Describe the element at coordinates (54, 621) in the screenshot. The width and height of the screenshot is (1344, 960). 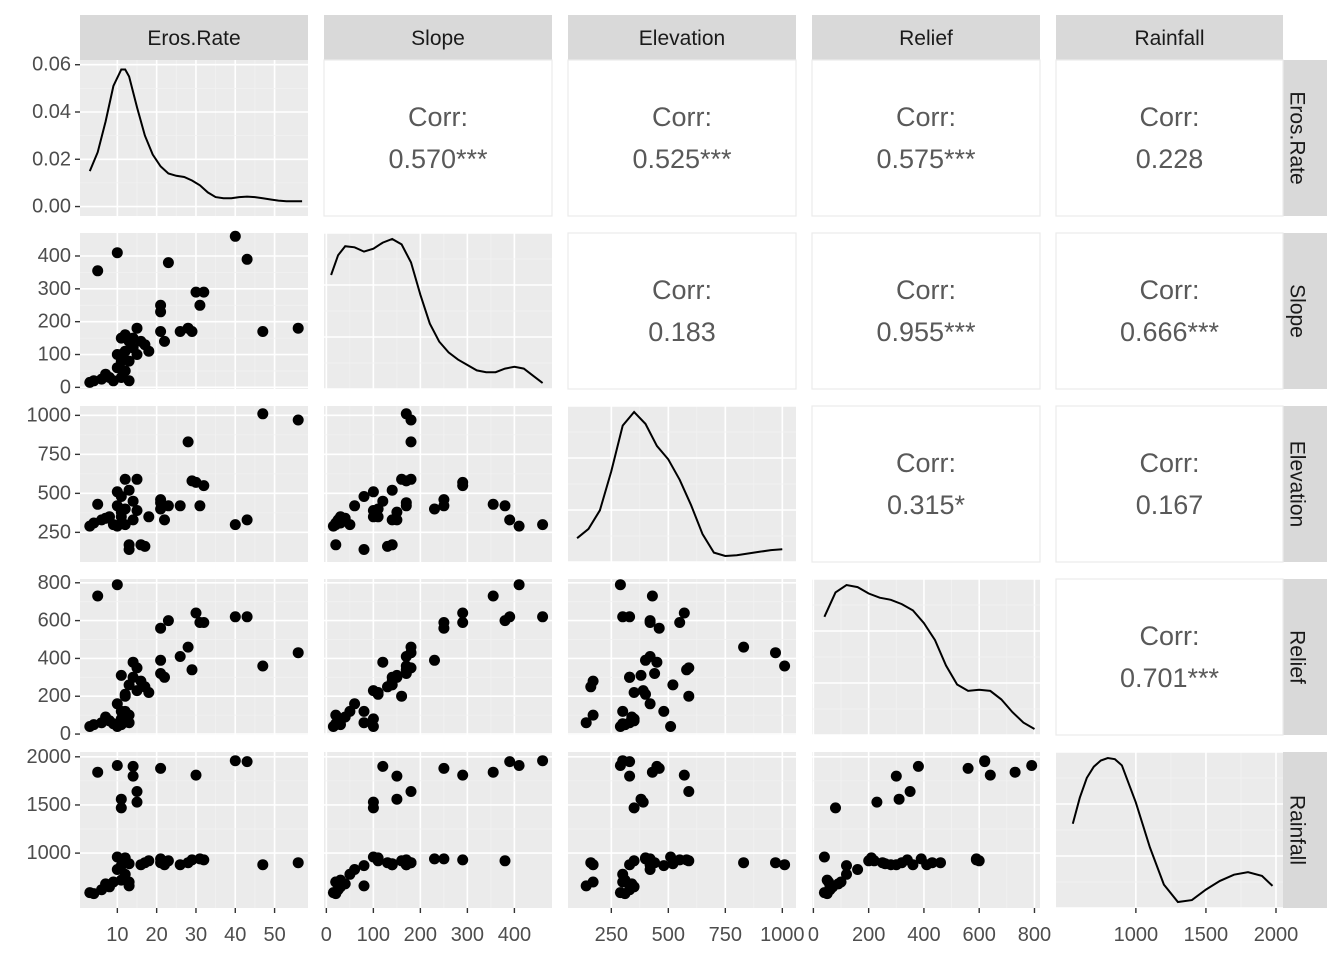
I see `y-tick-label: 600` at that location.